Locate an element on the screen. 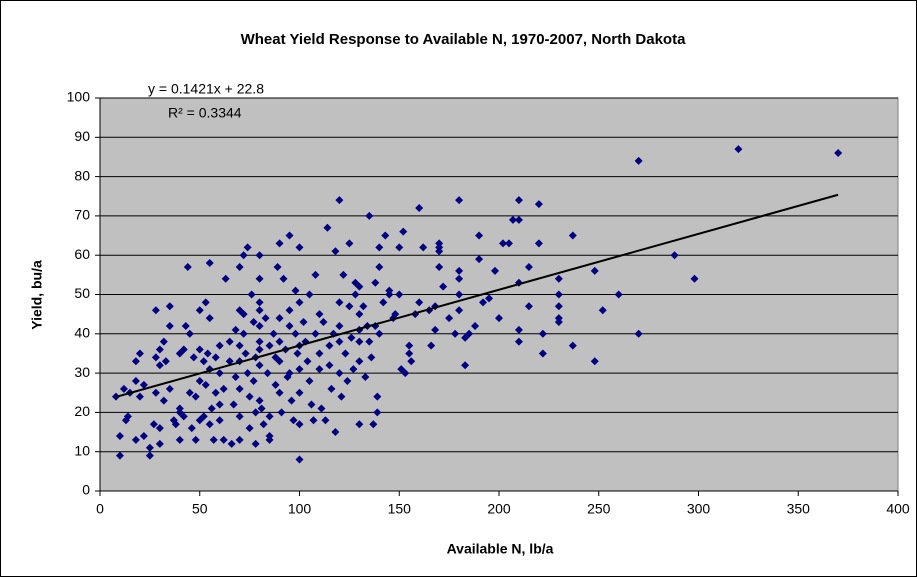 The width and height of the screenshot is (917, 577). x-axis-label: Available N, lb/a is located at coordinates (500, 549).